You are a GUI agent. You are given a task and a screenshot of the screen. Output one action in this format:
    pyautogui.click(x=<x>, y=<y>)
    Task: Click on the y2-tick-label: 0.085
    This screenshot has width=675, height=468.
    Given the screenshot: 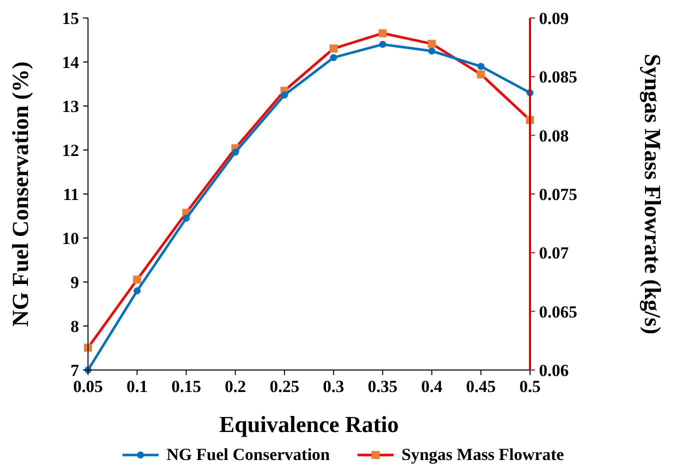 What is the action you would take?
    pyautogui.click(x=558, y=77)
    